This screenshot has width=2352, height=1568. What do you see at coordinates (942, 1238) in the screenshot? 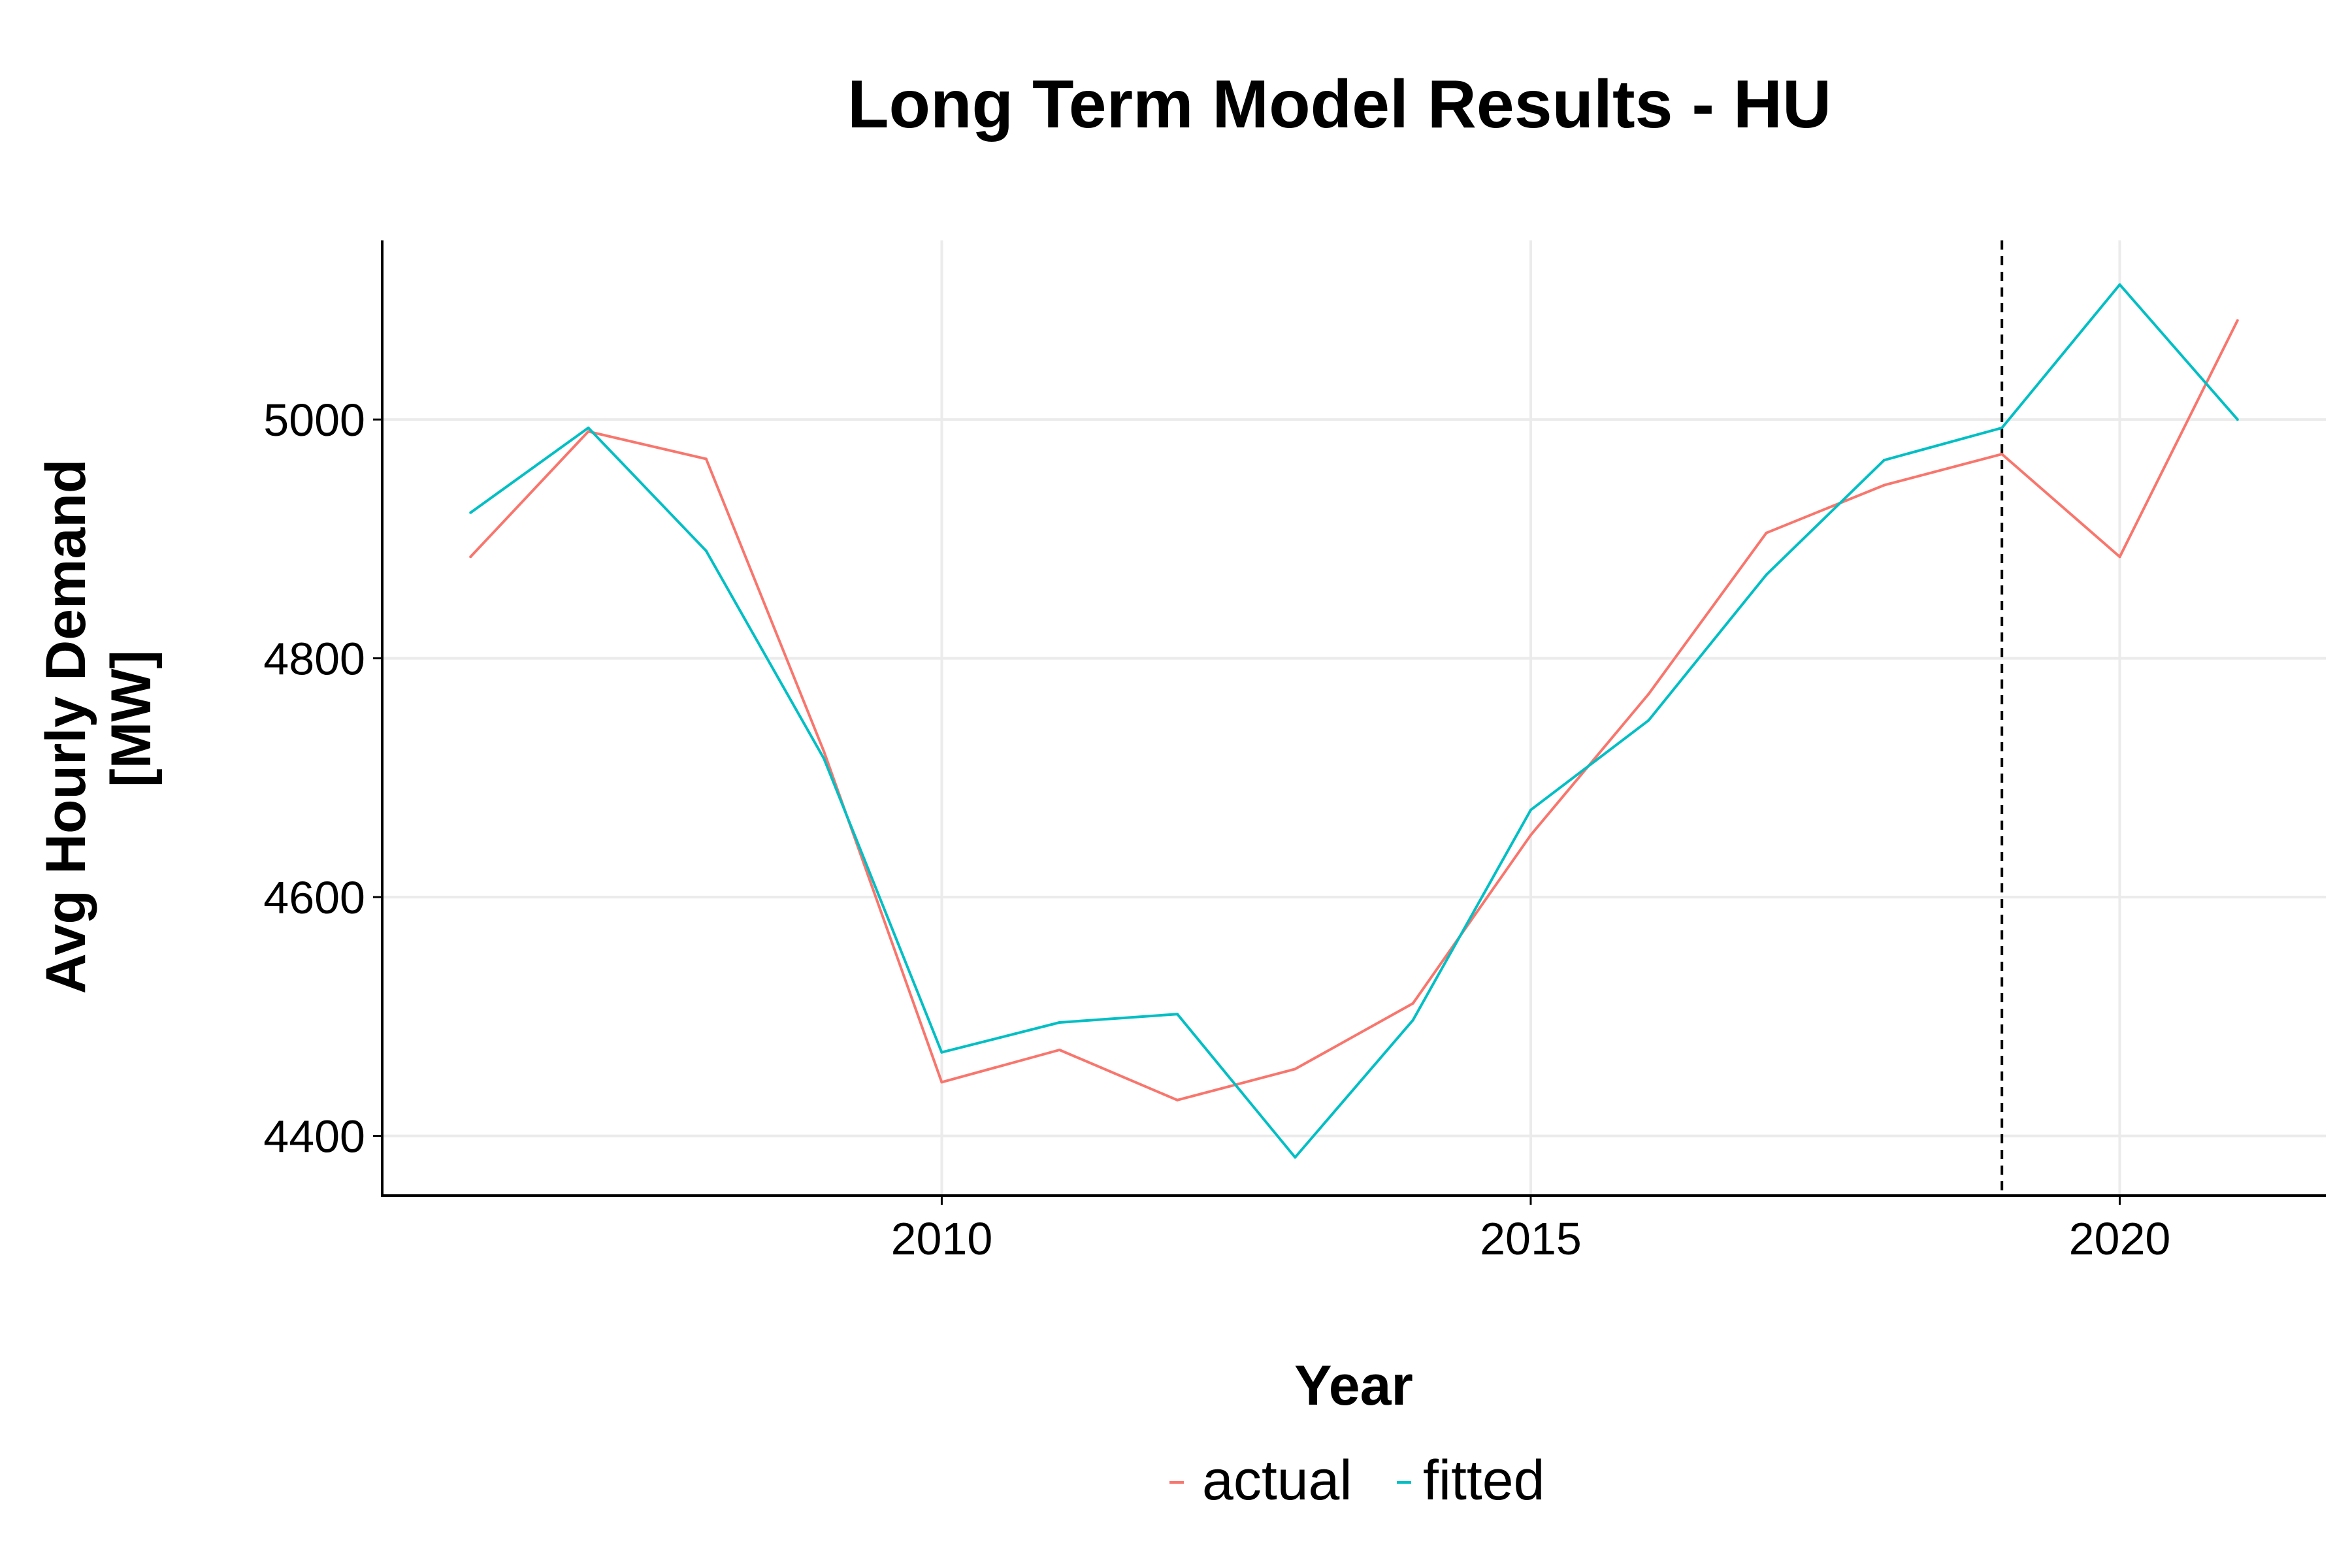
I see `x-tick-label: 2010` at bounding box center [942, 1238].